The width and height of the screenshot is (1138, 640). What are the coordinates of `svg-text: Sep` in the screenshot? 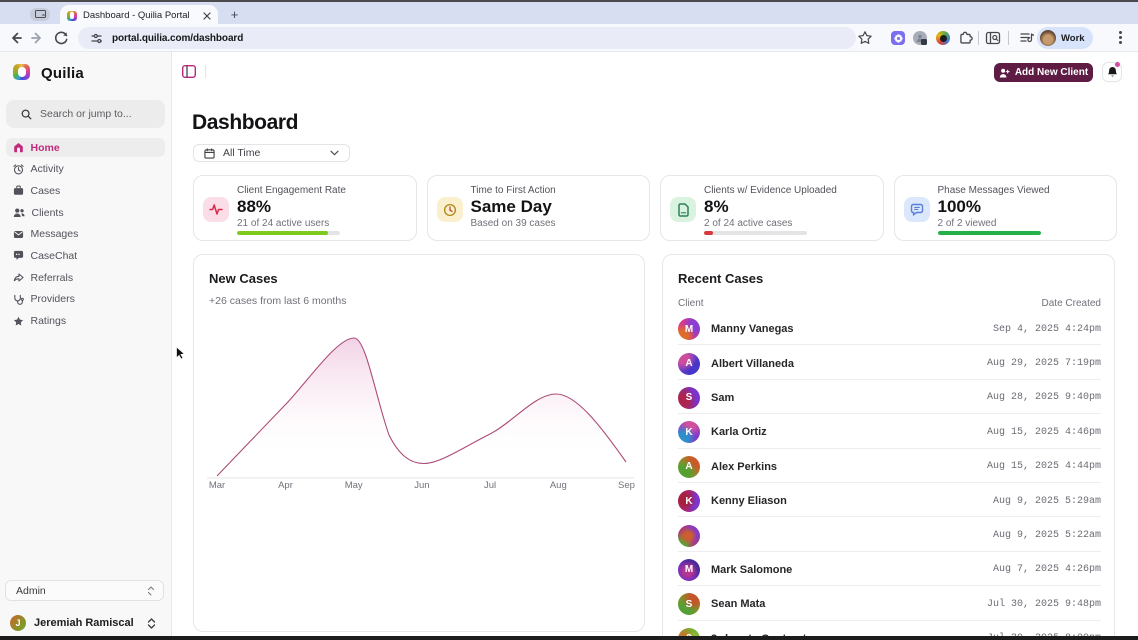 It's located at (626, 485).